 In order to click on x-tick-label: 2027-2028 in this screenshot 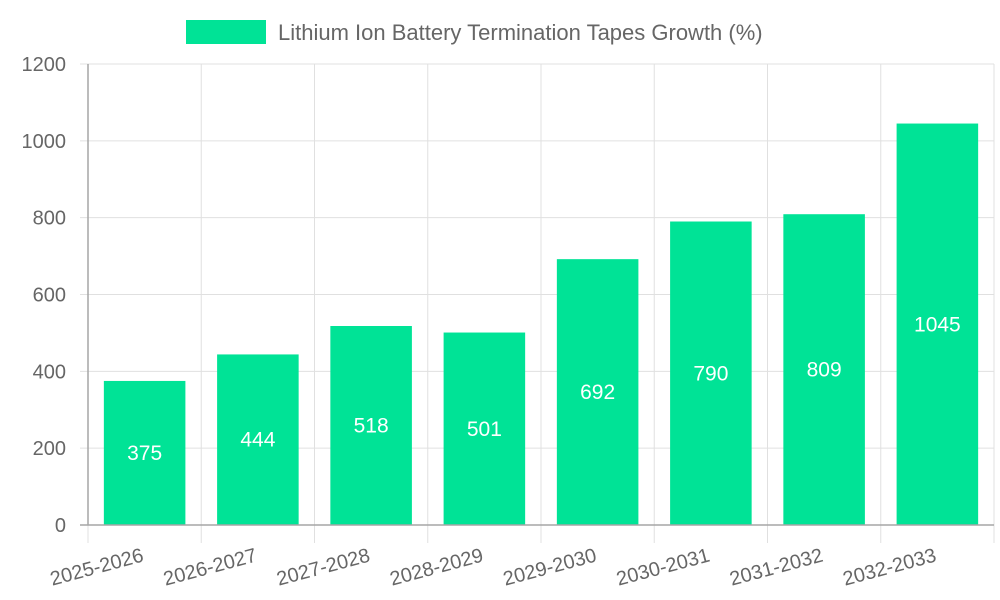, I will do `click(323, 568)`.